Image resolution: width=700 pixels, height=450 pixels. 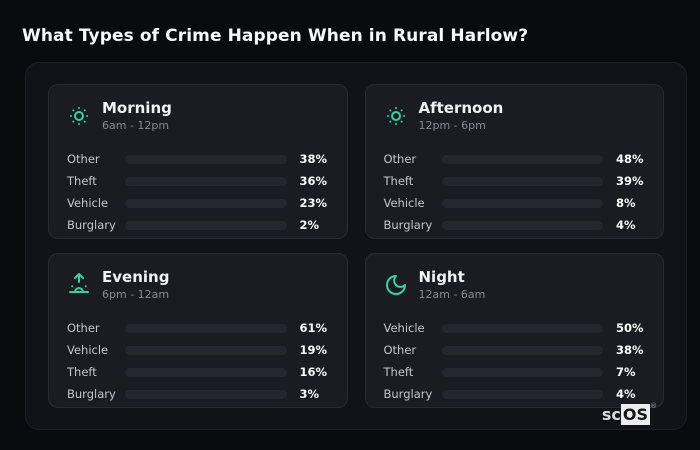 I want to click on bar-row-evening-vehicle: Vehicle 19%, so click(x=198, y=350).